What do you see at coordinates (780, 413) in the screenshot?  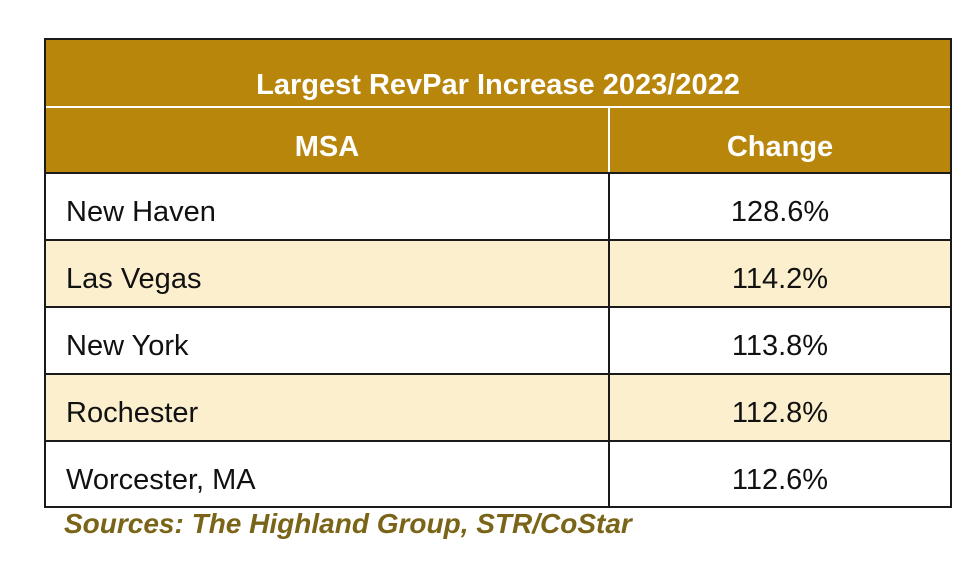 I see `change-cell: 112.8%` at bounding box center [780, 413].